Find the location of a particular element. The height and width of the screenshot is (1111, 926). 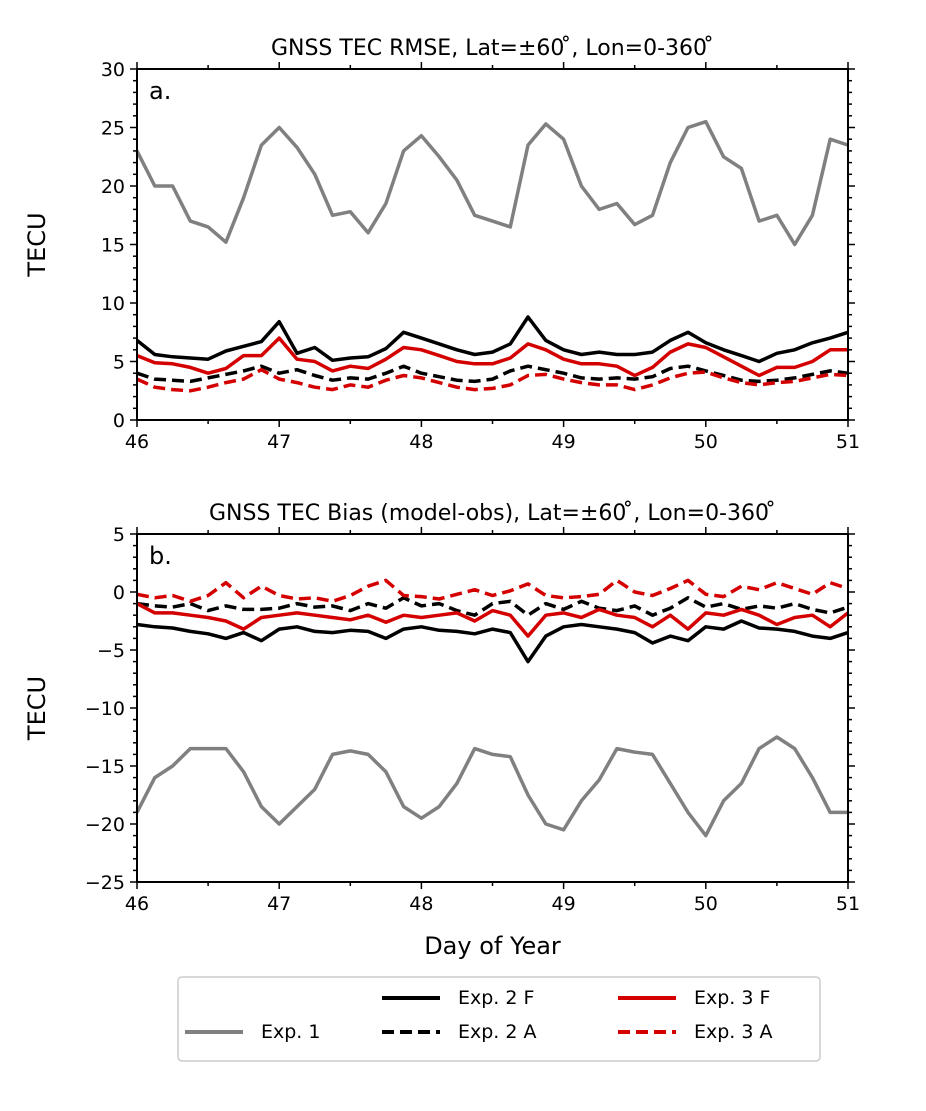

panel-label: b. is located at coordinates (160, 556).